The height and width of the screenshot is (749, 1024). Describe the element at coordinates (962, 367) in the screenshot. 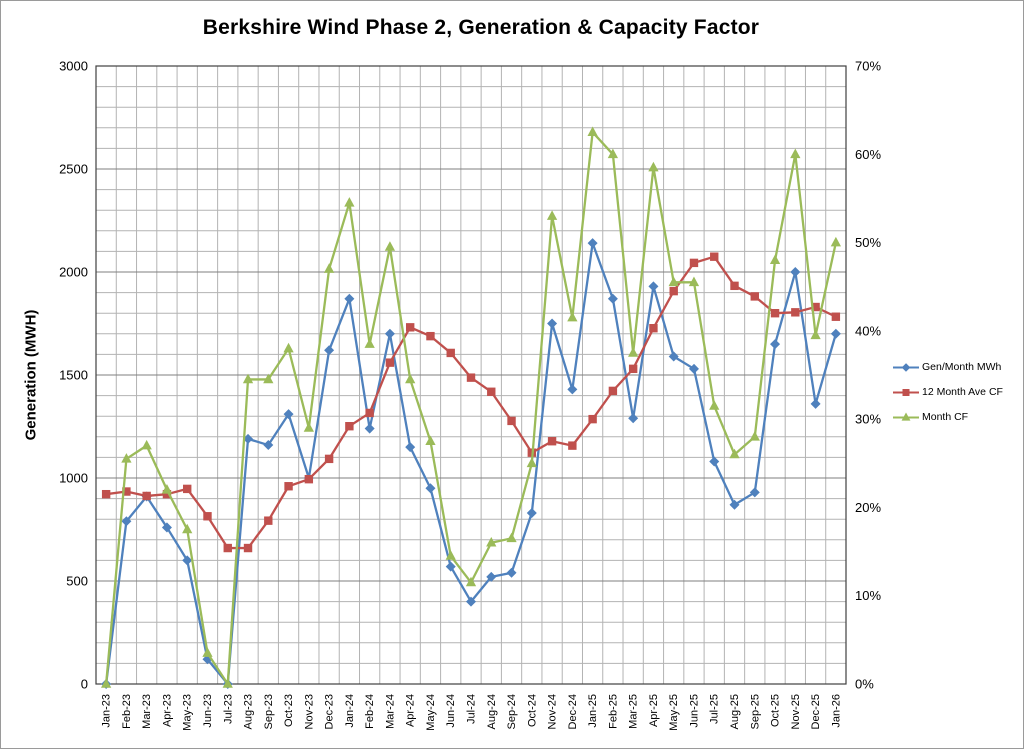

I see `legend-label: Gen/Month MWh` at that location.